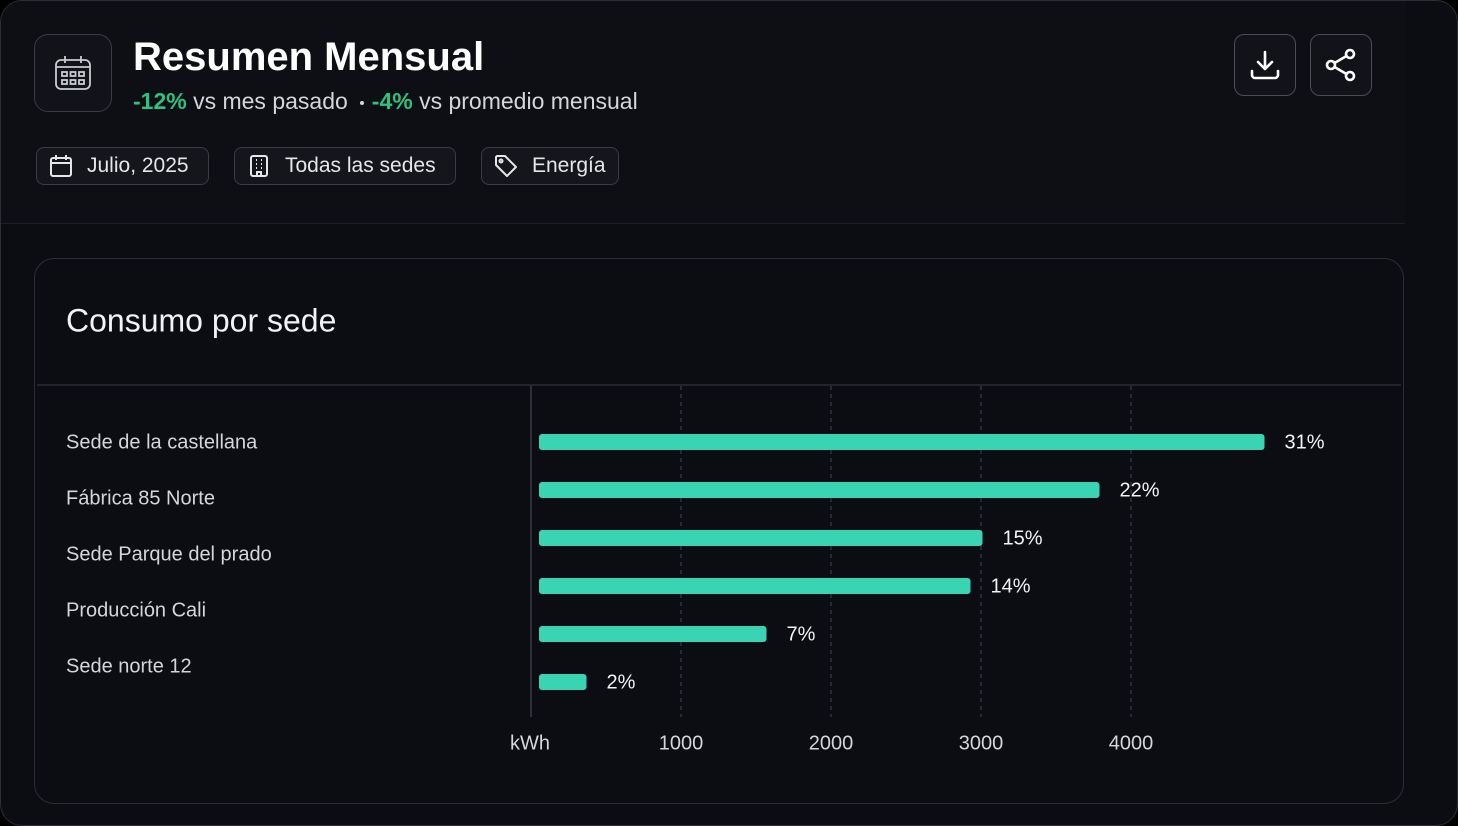 The height and width of the screenshot is (826, 1458). I want to click on x-tick-label: 2000, so click(831, 743).